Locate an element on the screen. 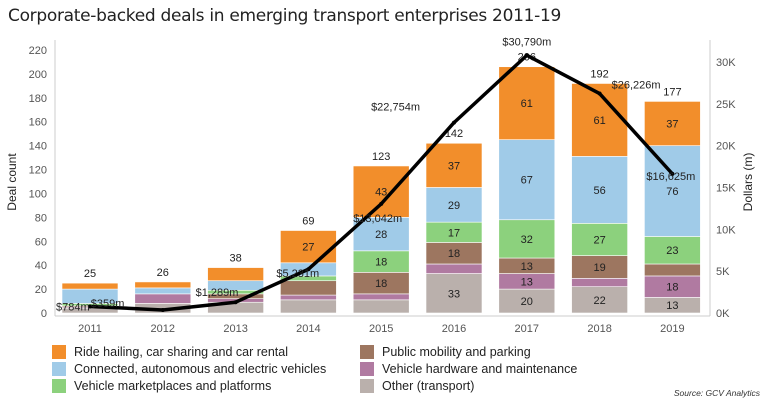 This screenshot has width=768, height=410. x-tick-label: 2016 is located at coordinates (454, 329).